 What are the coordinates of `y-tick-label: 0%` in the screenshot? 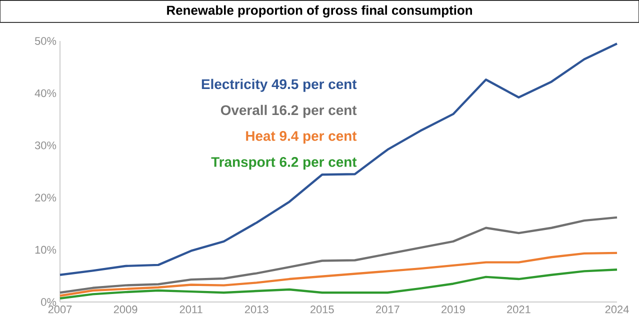 It's located at (48, 302).